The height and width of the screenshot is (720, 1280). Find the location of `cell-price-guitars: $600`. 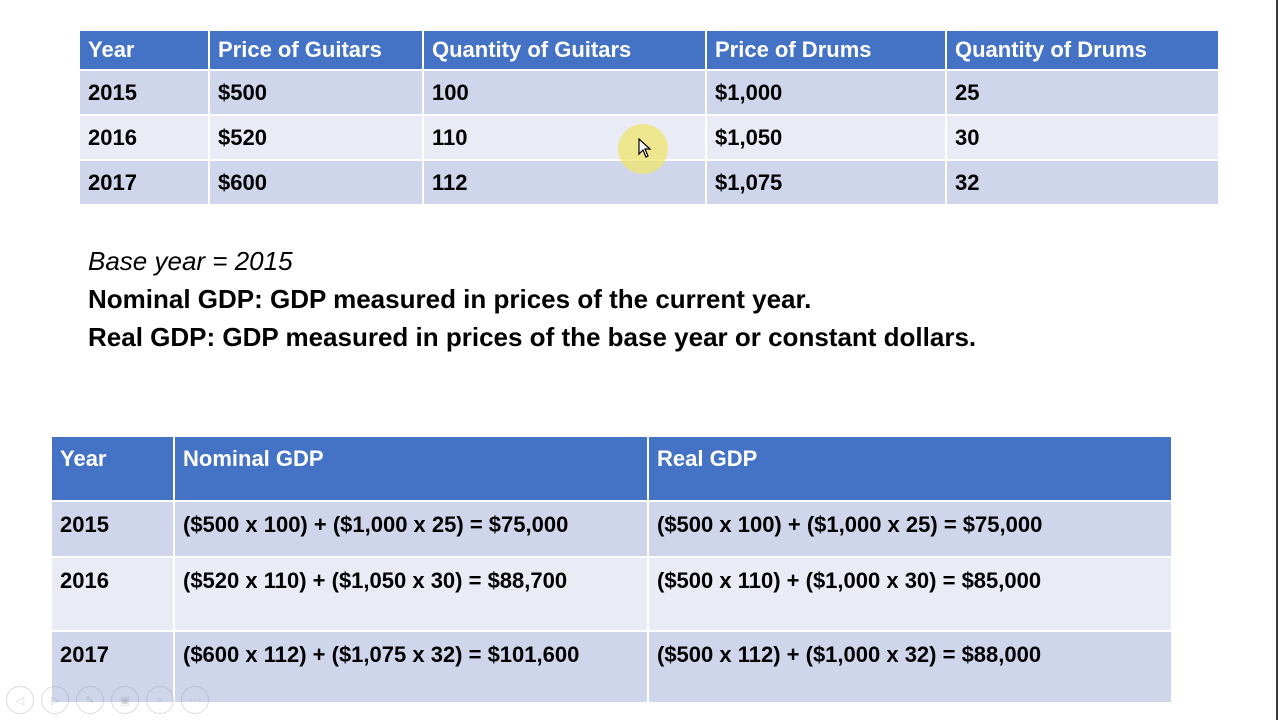

cell-price-guitars: $600 is located at coordinates (316, 182).